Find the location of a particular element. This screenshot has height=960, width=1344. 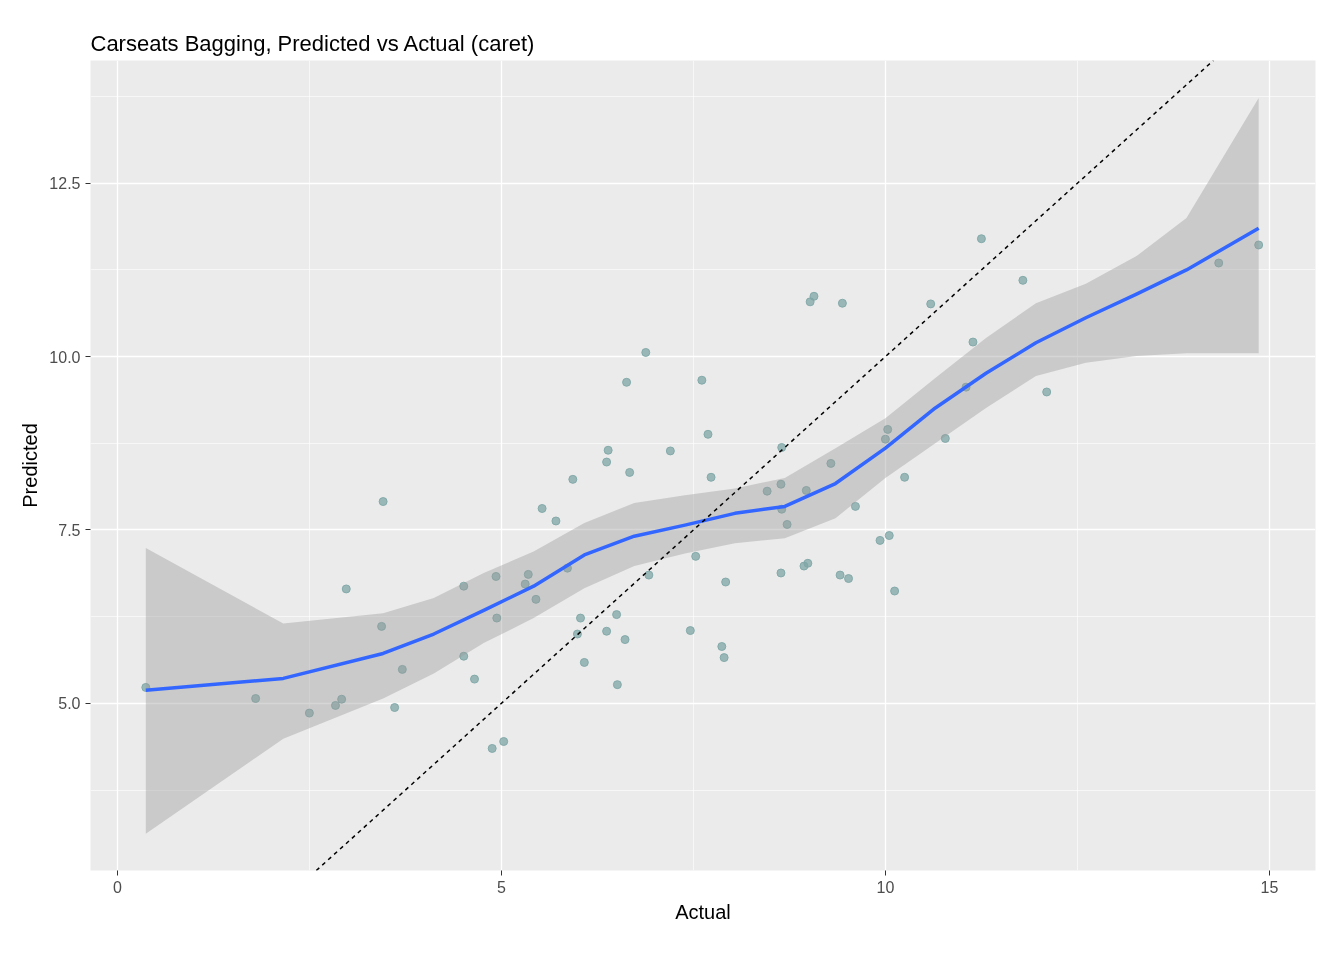

y-tick-label: 12.5 is located at coordinates (65, 184).